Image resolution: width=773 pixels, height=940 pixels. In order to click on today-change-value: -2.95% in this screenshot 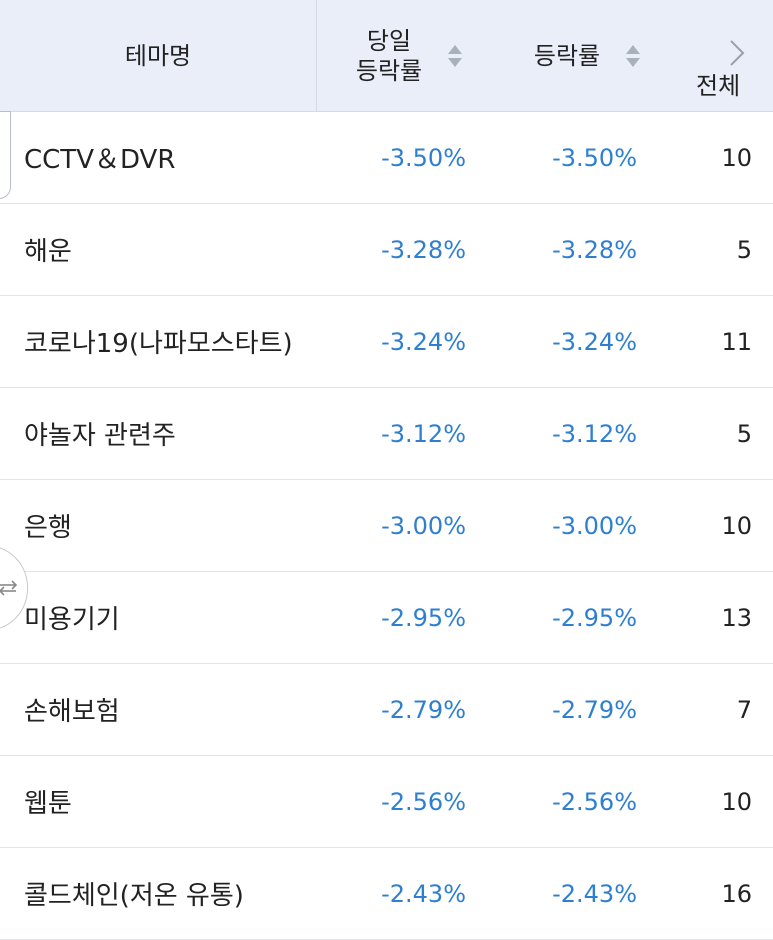, I will do `click(423, 617)`.